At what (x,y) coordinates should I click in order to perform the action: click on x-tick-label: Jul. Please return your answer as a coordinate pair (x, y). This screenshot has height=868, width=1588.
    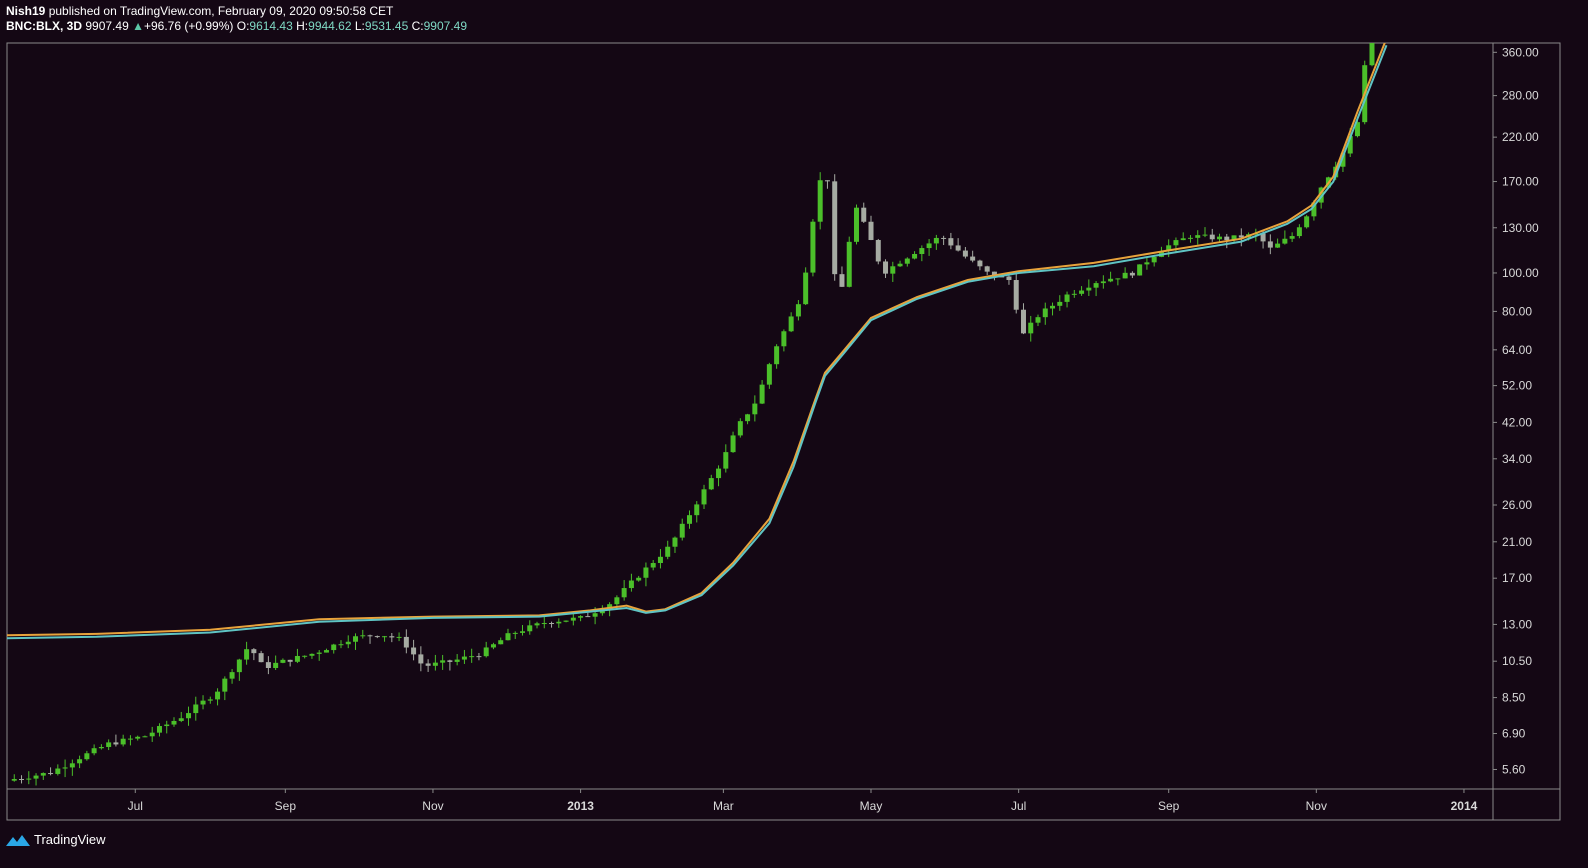
    Looking at the image, I should click on (1018, 806).